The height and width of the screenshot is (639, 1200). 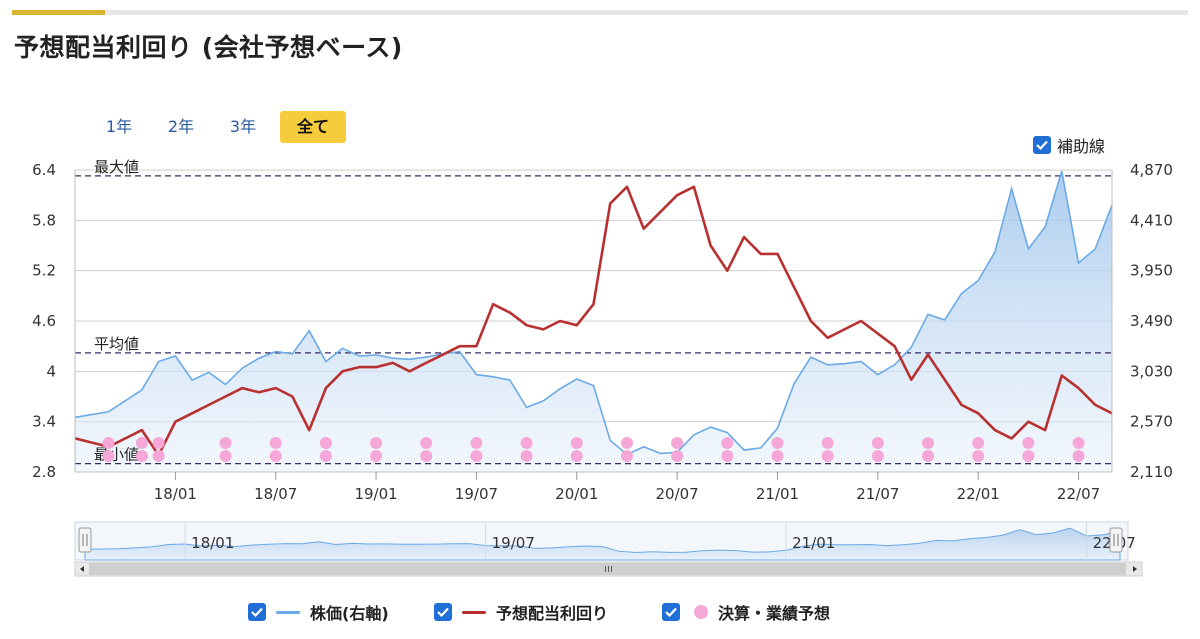 I want to click on legend-yield-label: 予想配当利回り, so click(x=552, y=613).